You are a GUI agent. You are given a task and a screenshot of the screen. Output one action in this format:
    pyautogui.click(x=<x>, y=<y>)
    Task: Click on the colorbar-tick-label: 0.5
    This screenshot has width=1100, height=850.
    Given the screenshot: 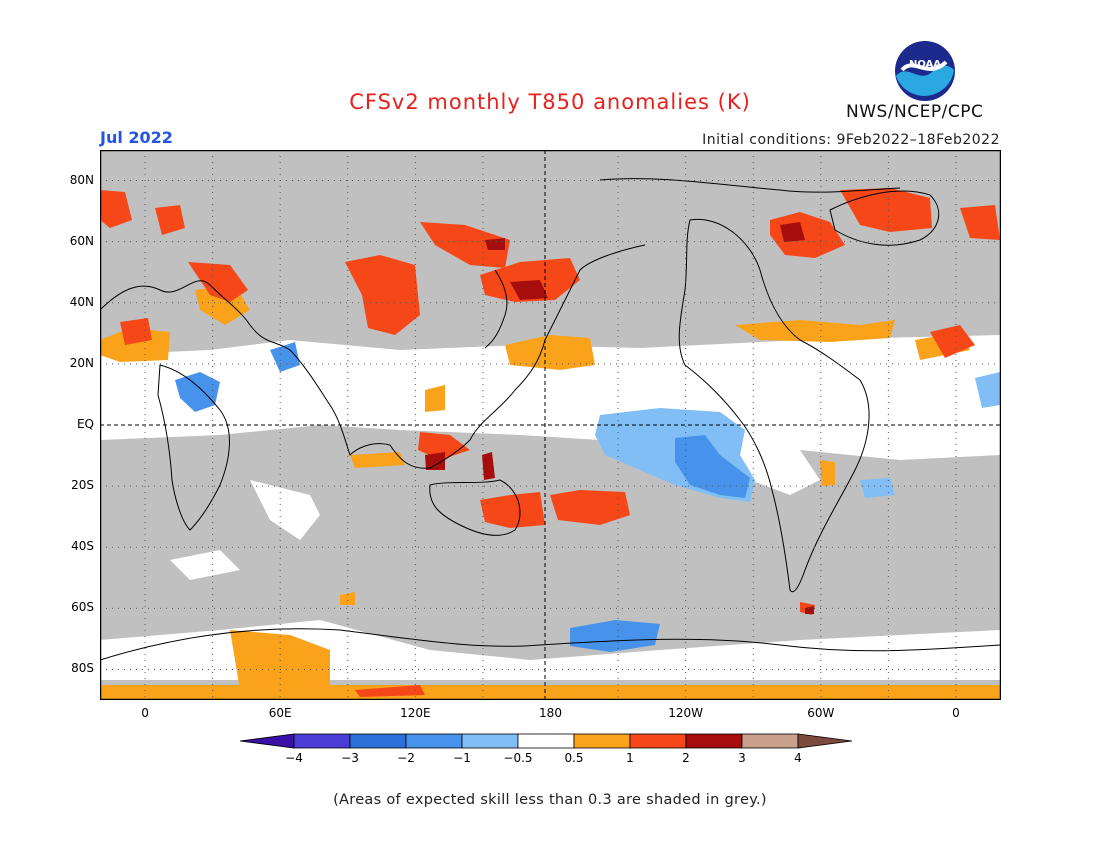 What is the action you would take?
    pyautogui.click(x=573, y=758)
    